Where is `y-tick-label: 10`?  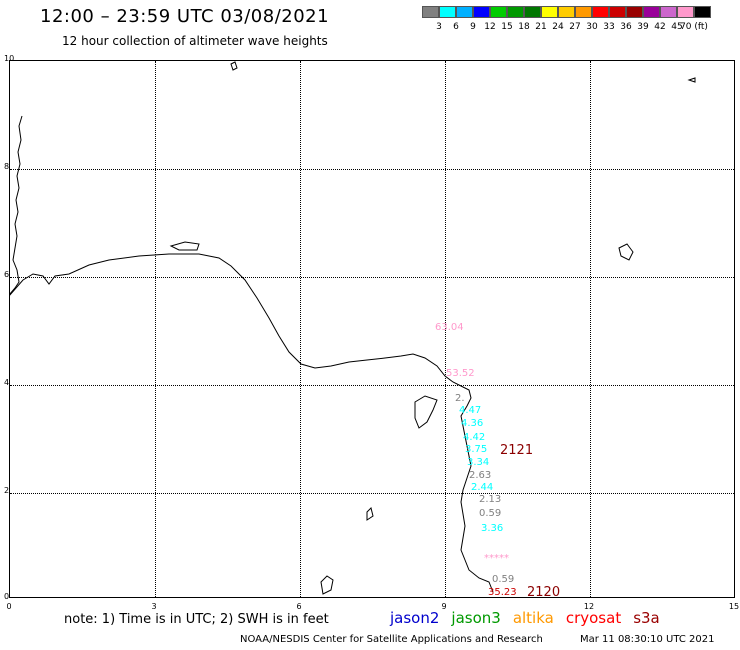
y-tick-label: 10 is located at coordinates (9, 58).